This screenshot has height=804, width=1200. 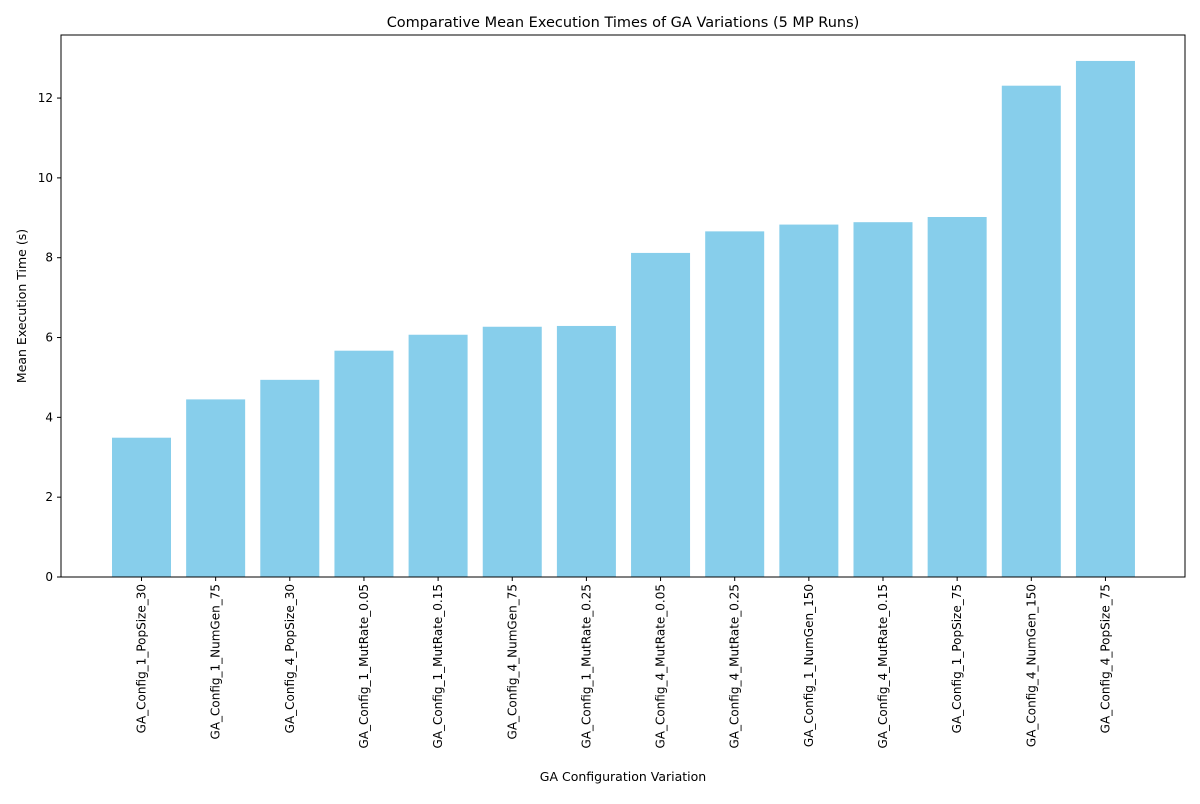 I want to click on x-tick-label: GA_Config_4_PopSize_30, so click(x=290, y=658).